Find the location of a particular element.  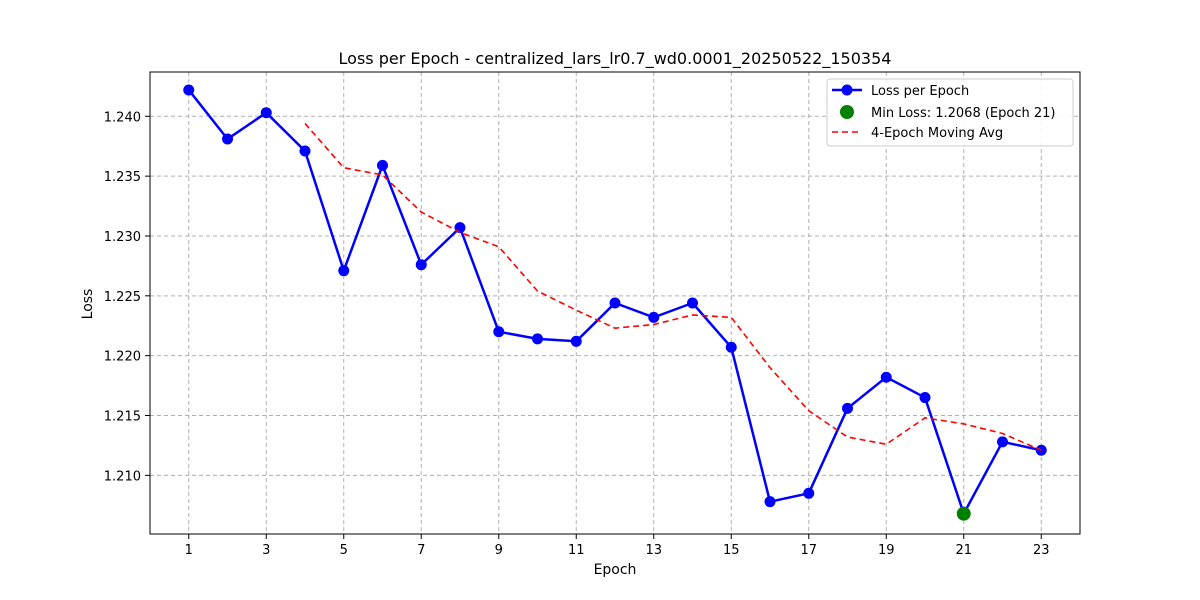

y-tick-label: 1.240 is located at coordinates (122, 117).